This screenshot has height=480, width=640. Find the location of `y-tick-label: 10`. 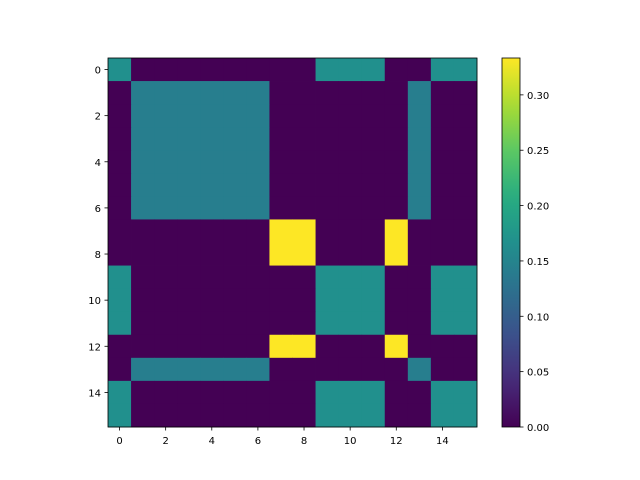

y-tick-label: 10 is located at coordinates (94, 301).